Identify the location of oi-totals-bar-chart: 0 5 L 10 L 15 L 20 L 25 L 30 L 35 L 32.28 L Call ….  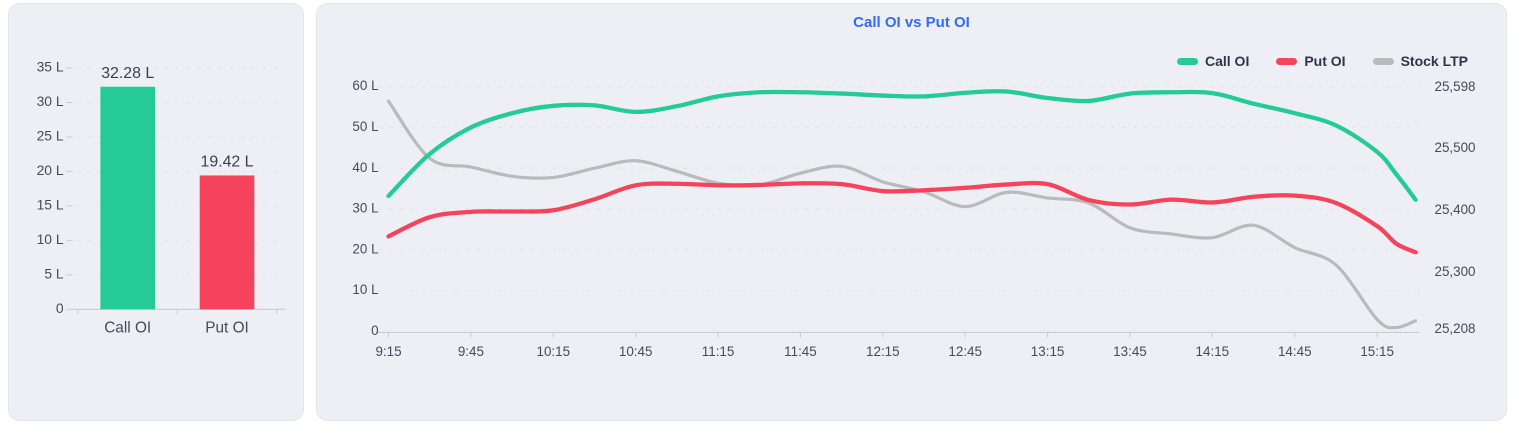
(161, 197).